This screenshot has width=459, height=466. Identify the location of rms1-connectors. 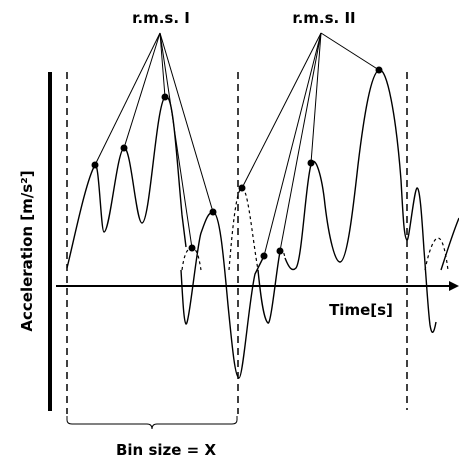
(154, 140).